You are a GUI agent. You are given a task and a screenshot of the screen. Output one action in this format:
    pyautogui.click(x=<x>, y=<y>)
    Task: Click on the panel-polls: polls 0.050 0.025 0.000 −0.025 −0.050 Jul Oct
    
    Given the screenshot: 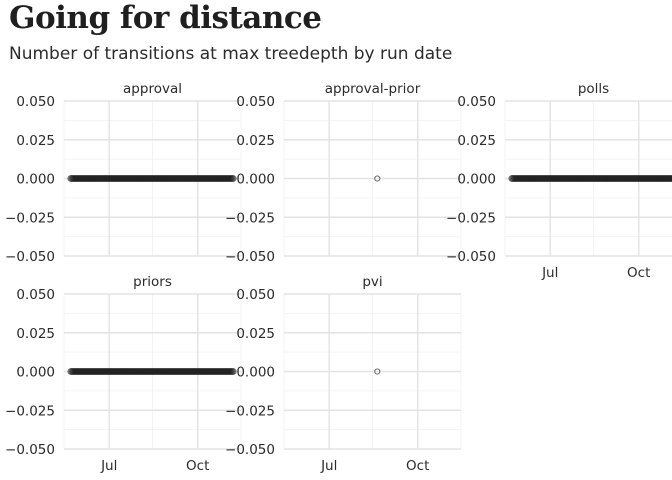 What is the action you would take?
    pyautogui.click(x=559, y=181)
    